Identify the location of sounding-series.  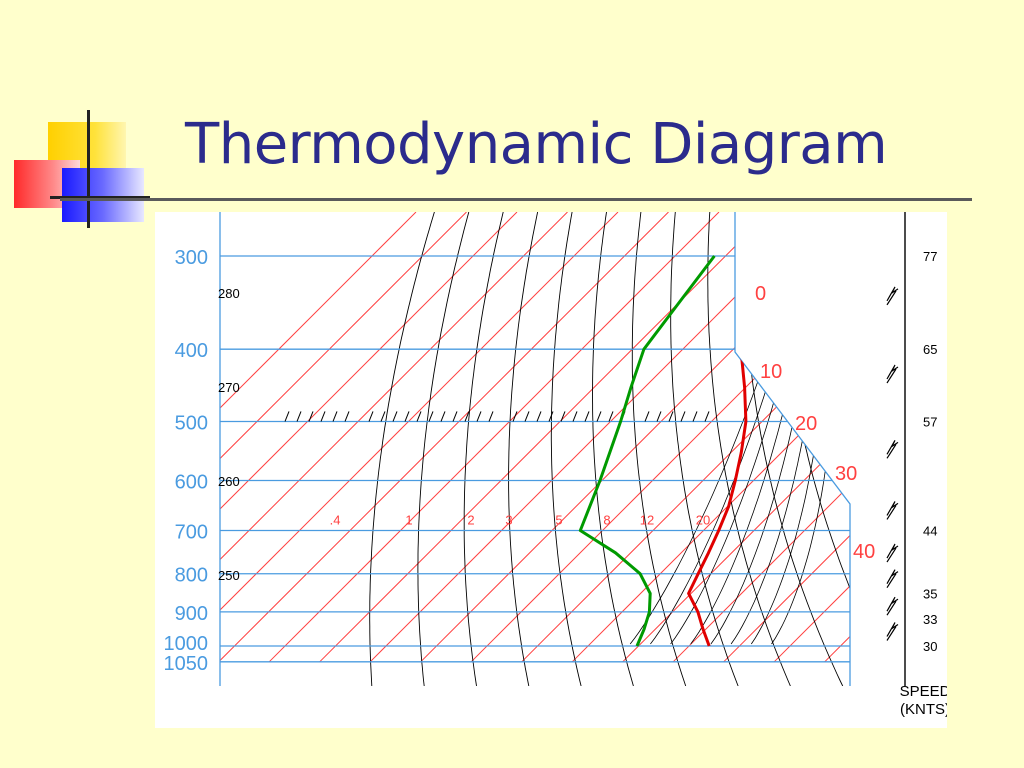
(672, 439).